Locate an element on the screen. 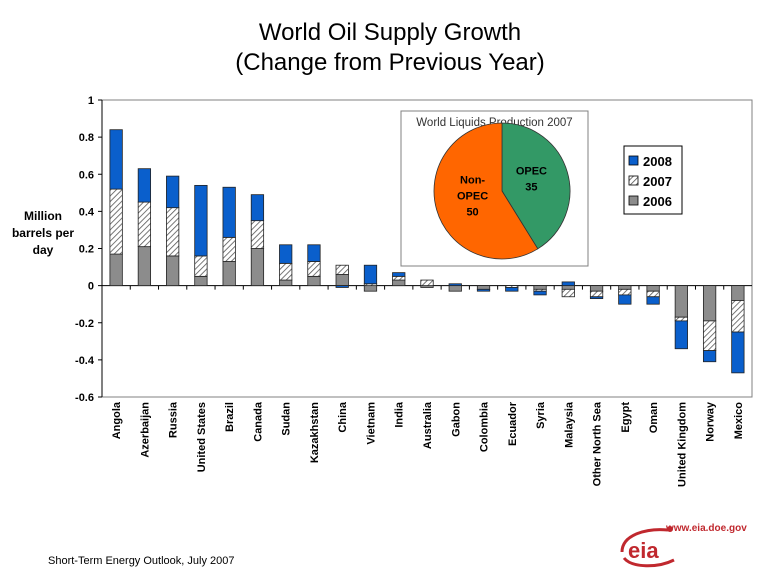 The height and width of the screenshot is (585, 780). x-tick-label: Mexico is located at coordinates (739, 421).